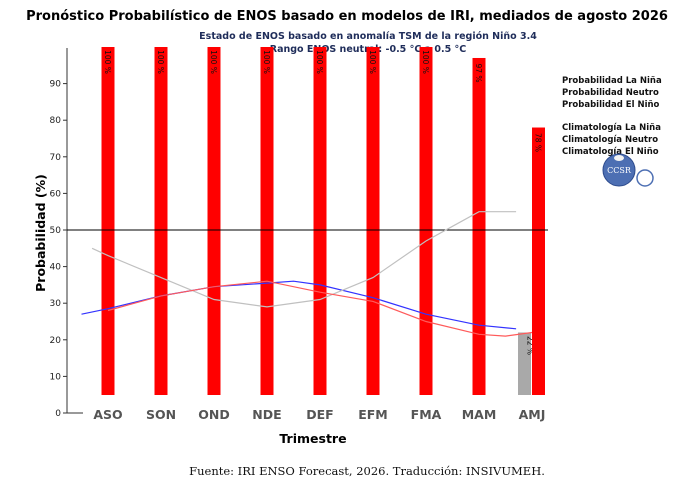 This screenshot has height=493, width=695. What do you see at coordinates (479, 226) in the screenshot?
I see `bar-el-nino-mam` at bounding box center [479, 226].